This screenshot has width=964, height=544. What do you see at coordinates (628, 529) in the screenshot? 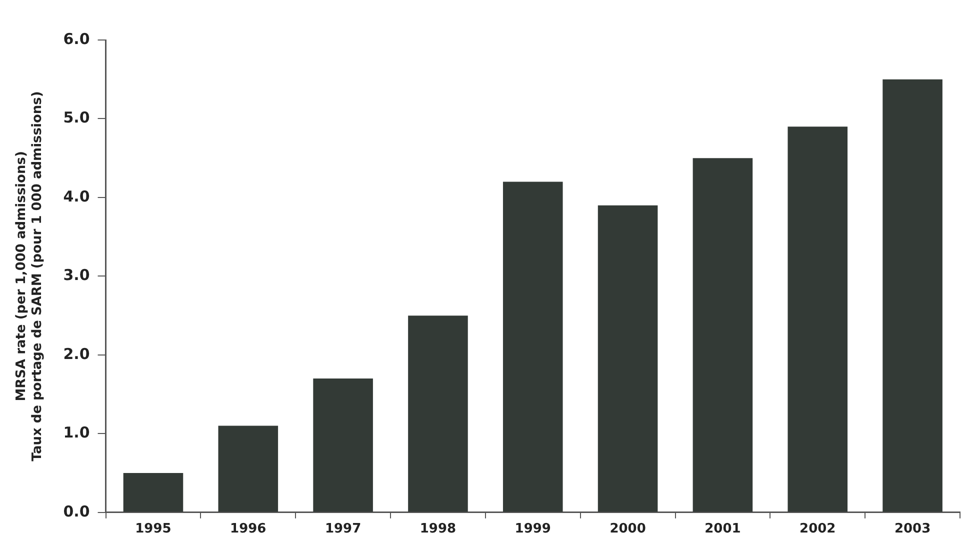
I see `x-tick-label: 2000` at bounding box center [628, 529].